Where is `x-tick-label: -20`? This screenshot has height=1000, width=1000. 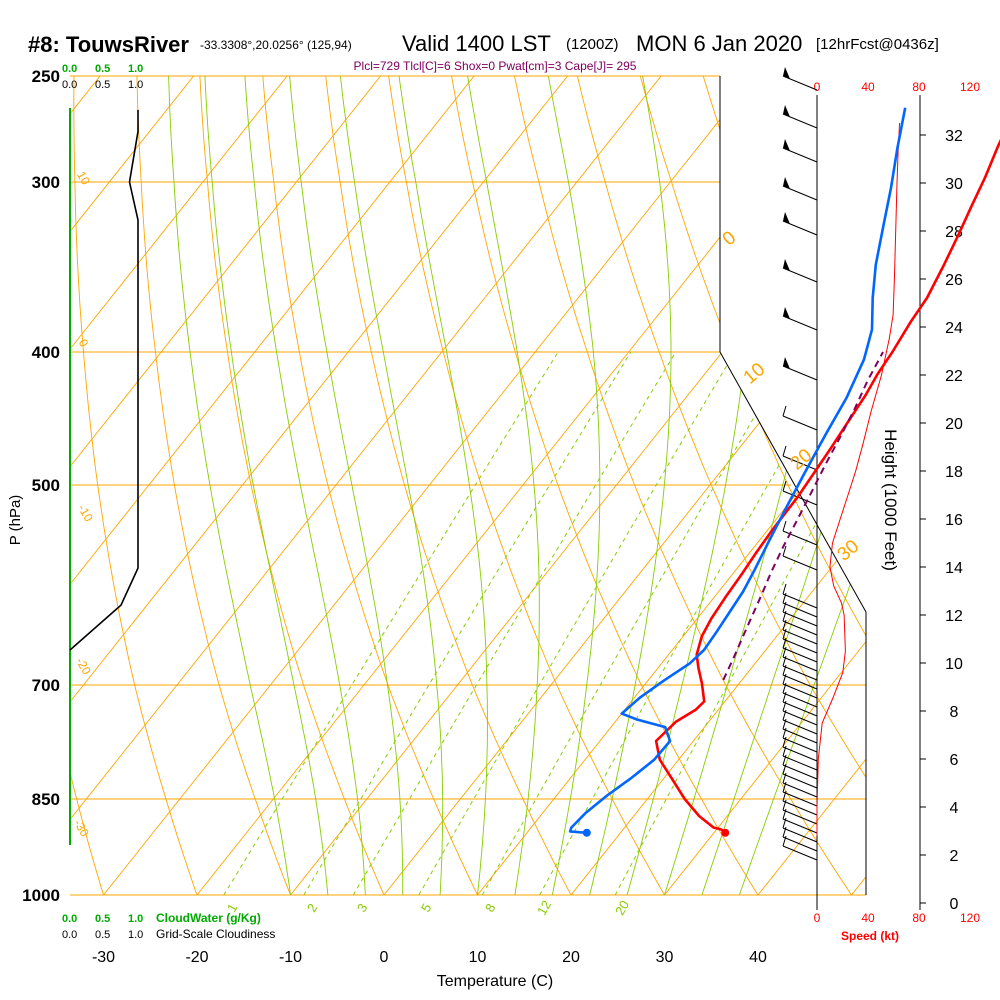
x-tick-label: -20 is located at coordinates (196, 957).